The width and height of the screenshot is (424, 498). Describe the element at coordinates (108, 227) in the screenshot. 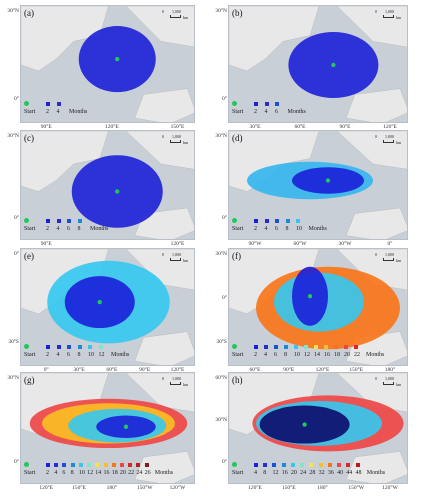

I see `legend: Start 2 4 6 8 Months` at that location.